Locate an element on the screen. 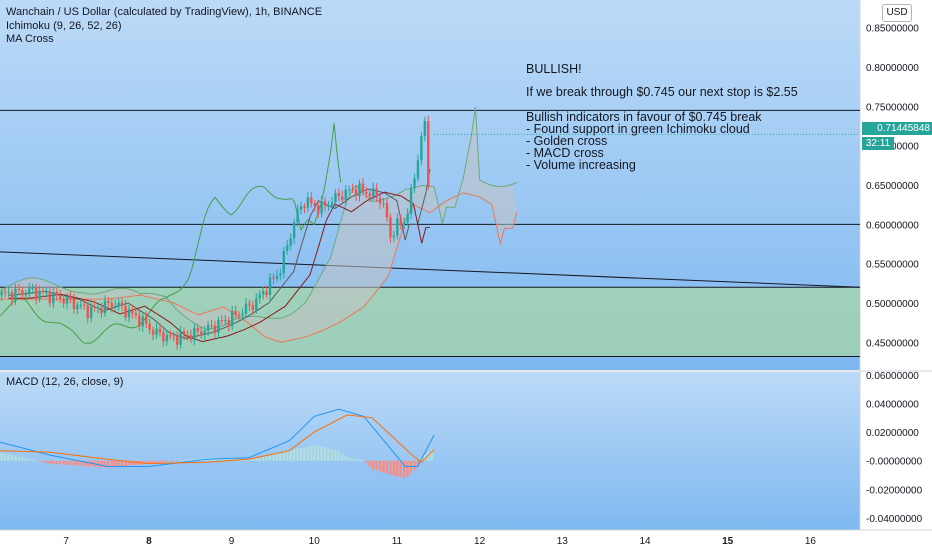  macd-legend: MACD (12, 26, close, 9) is located at coordinates (65, 382).